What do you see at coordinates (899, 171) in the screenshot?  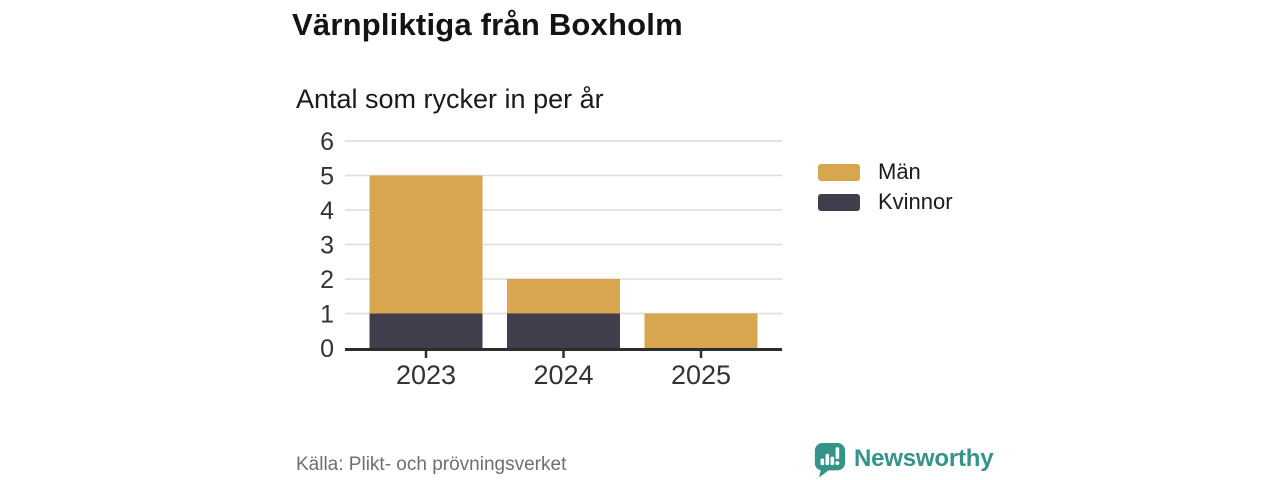 I see `legend-label: Män` at bounding box center [899, 171].